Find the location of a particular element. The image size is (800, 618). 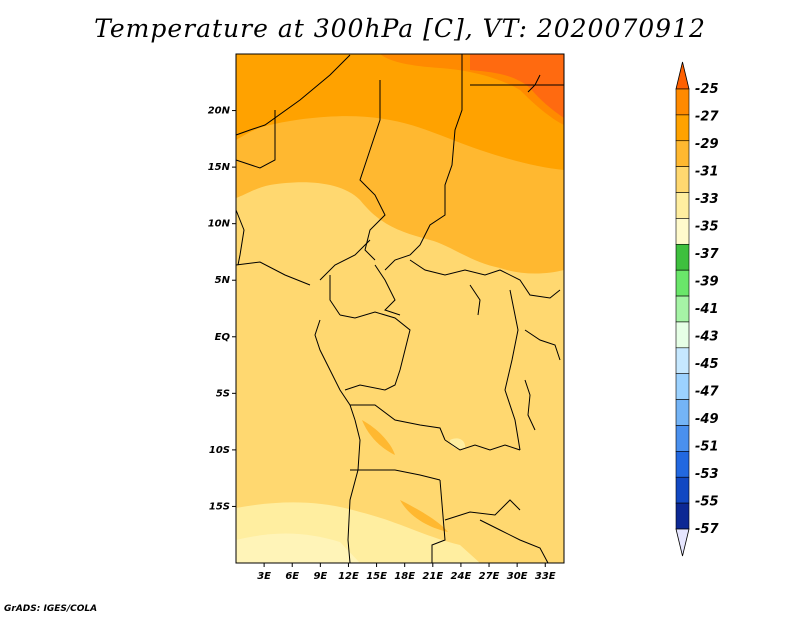

colorbar-label: -51 is located at coordinates (707, 447).